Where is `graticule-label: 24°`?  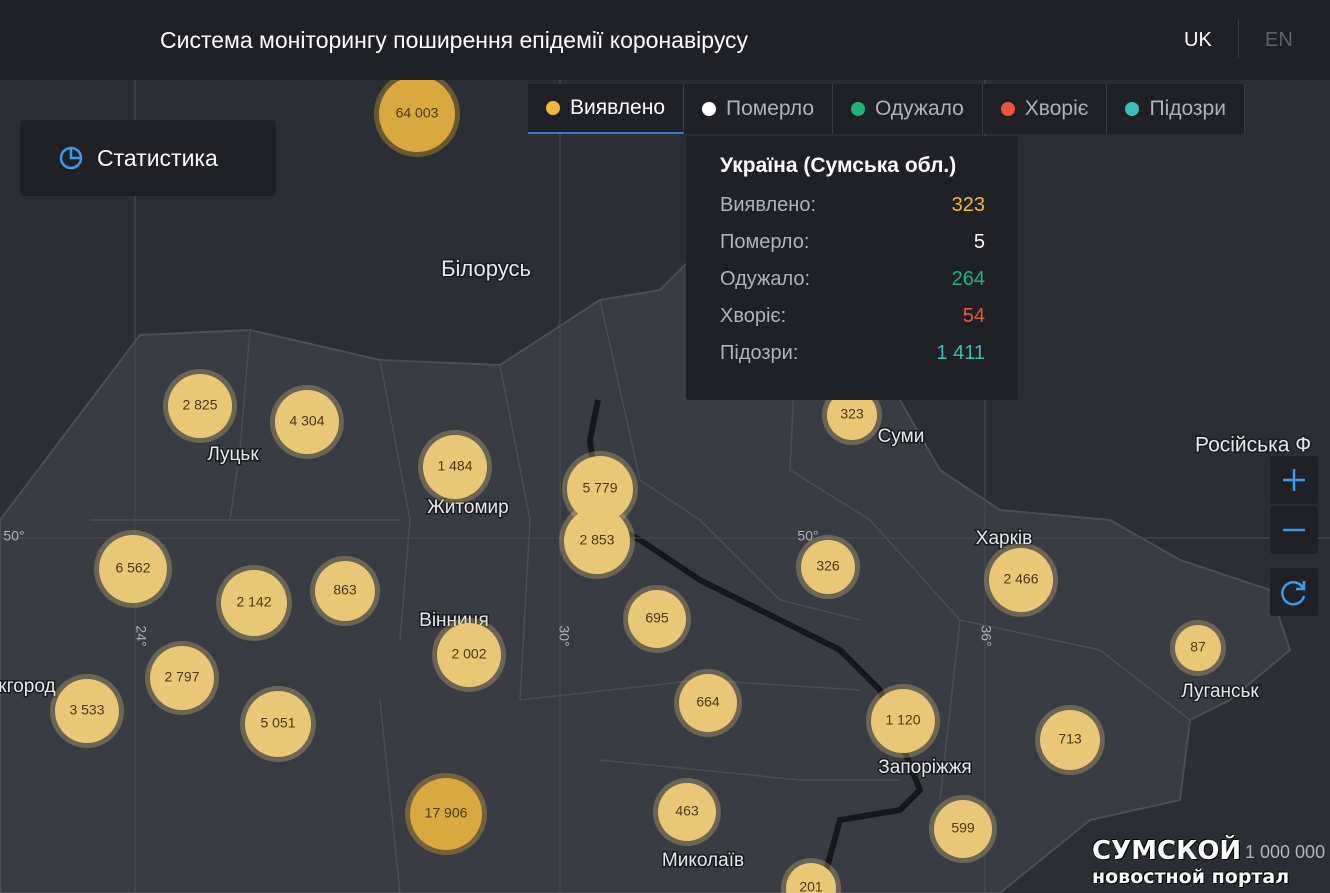
graticule-label: 24° is located at coordinates (141, 635).